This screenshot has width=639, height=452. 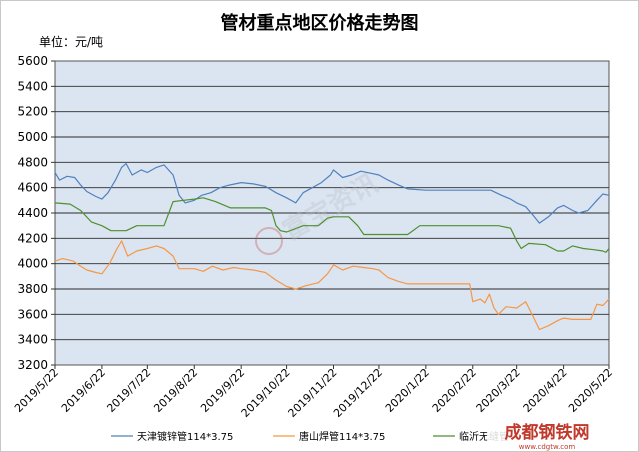 What do you see at coordinates (342, 436) in the screenshot?
I see `legend-label-2: 唐山焊管114*3.75` at bounding box center [342, 436].